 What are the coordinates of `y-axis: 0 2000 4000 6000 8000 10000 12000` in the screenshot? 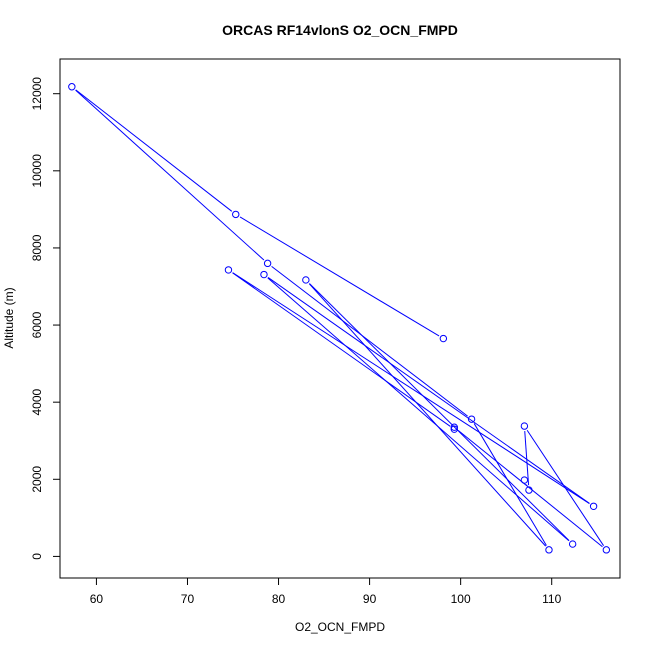 It's located at (45, 318).